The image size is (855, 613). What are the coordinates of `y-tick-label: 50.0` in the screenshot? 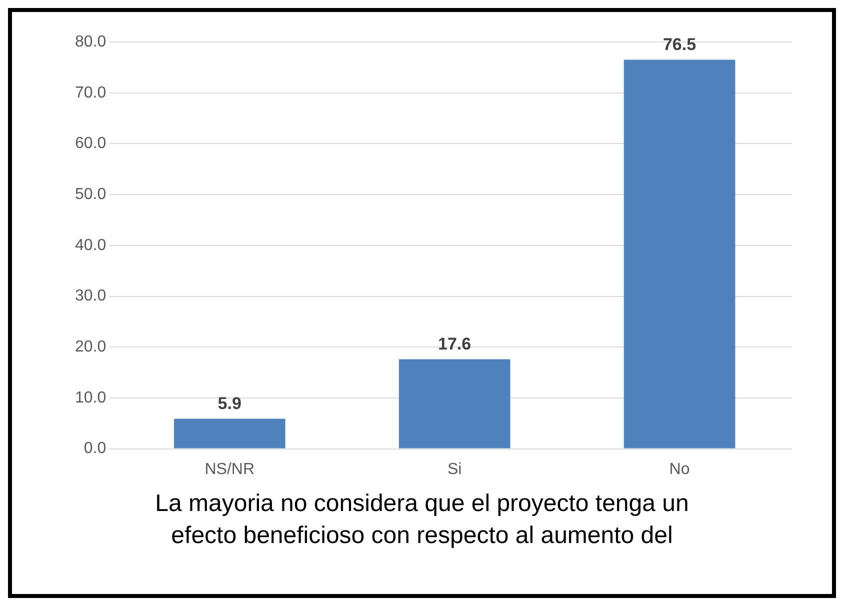 It's located at (90, 194).